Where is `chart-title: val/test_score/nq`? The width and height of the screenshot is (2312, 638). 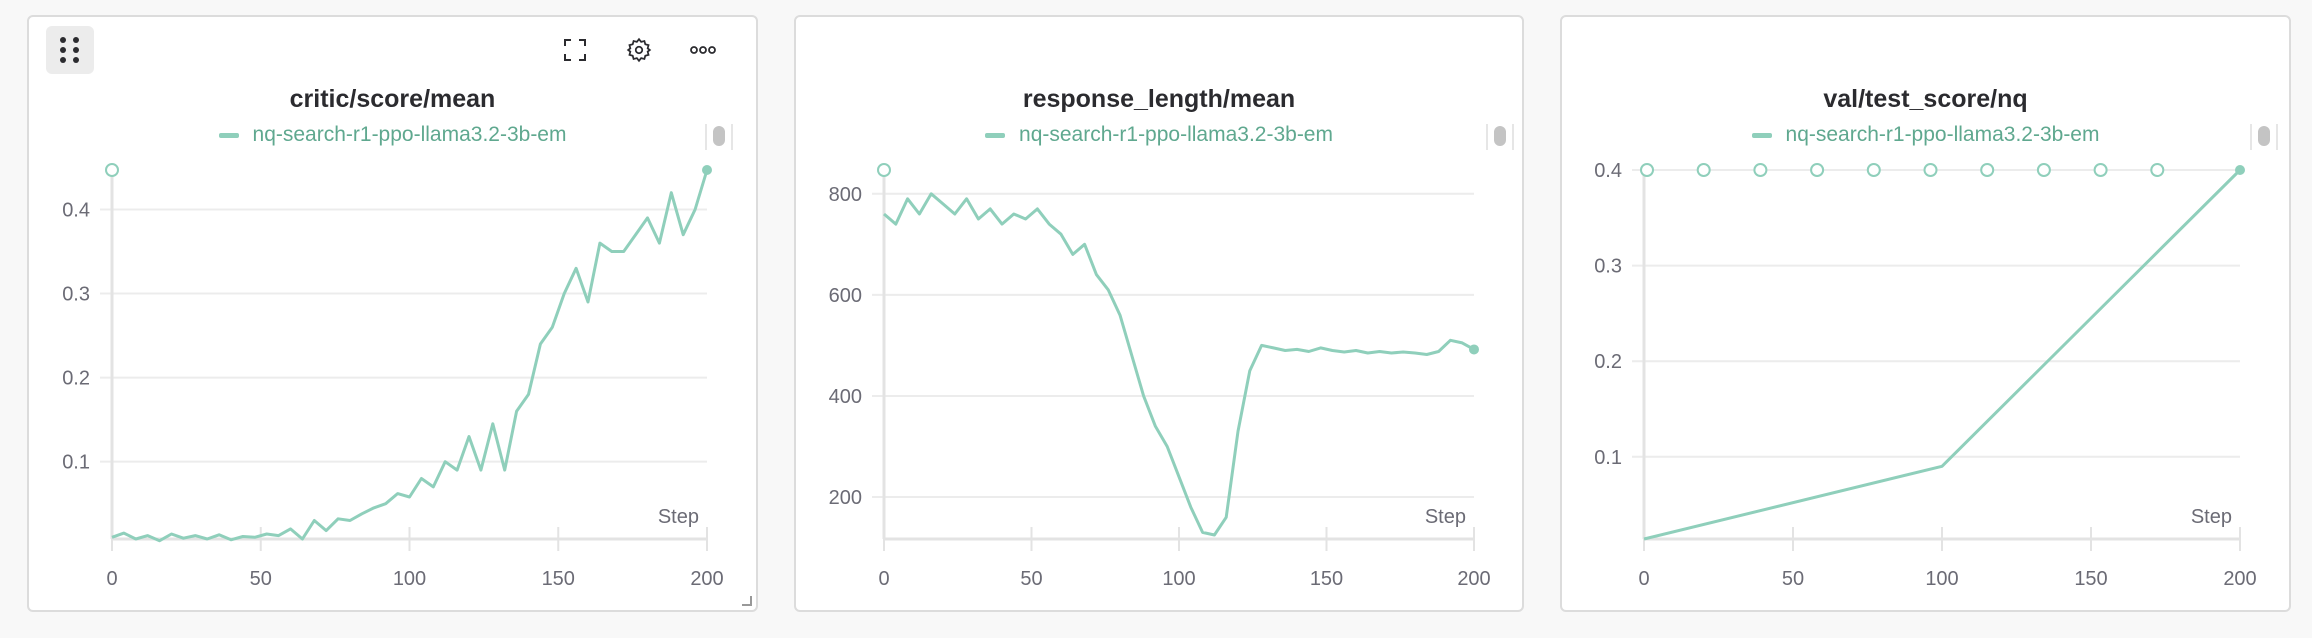
chart-title: val/test_score/nq is located at coordinates (1925, 99).